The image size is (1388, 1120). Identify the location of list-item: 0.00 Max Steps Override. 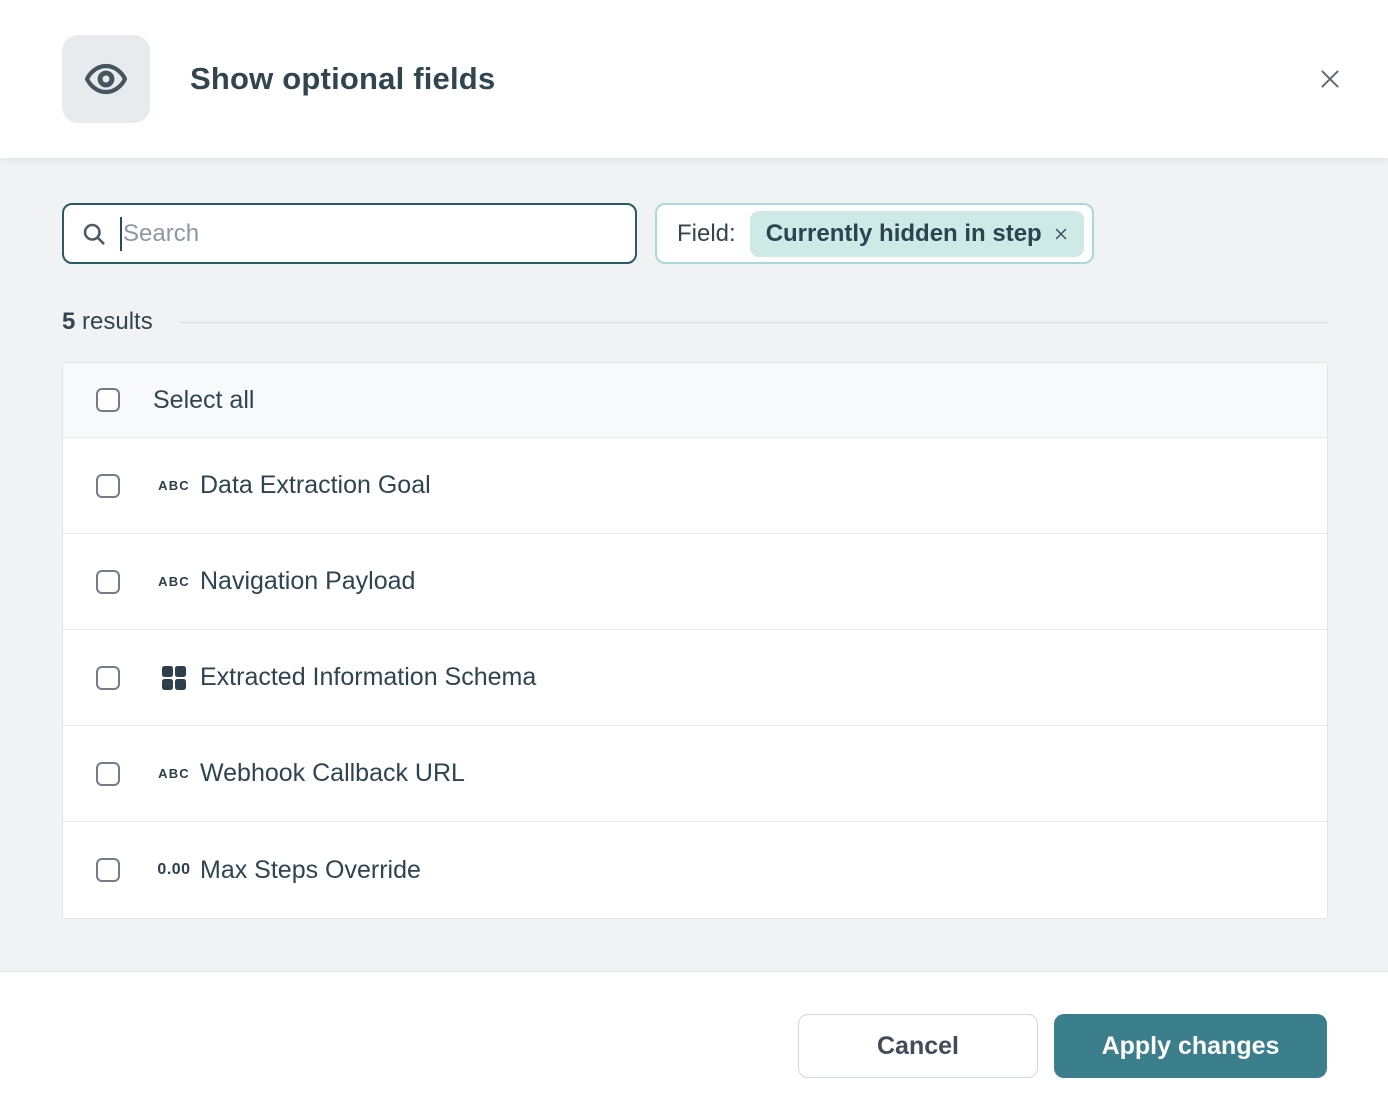
(695, 870).